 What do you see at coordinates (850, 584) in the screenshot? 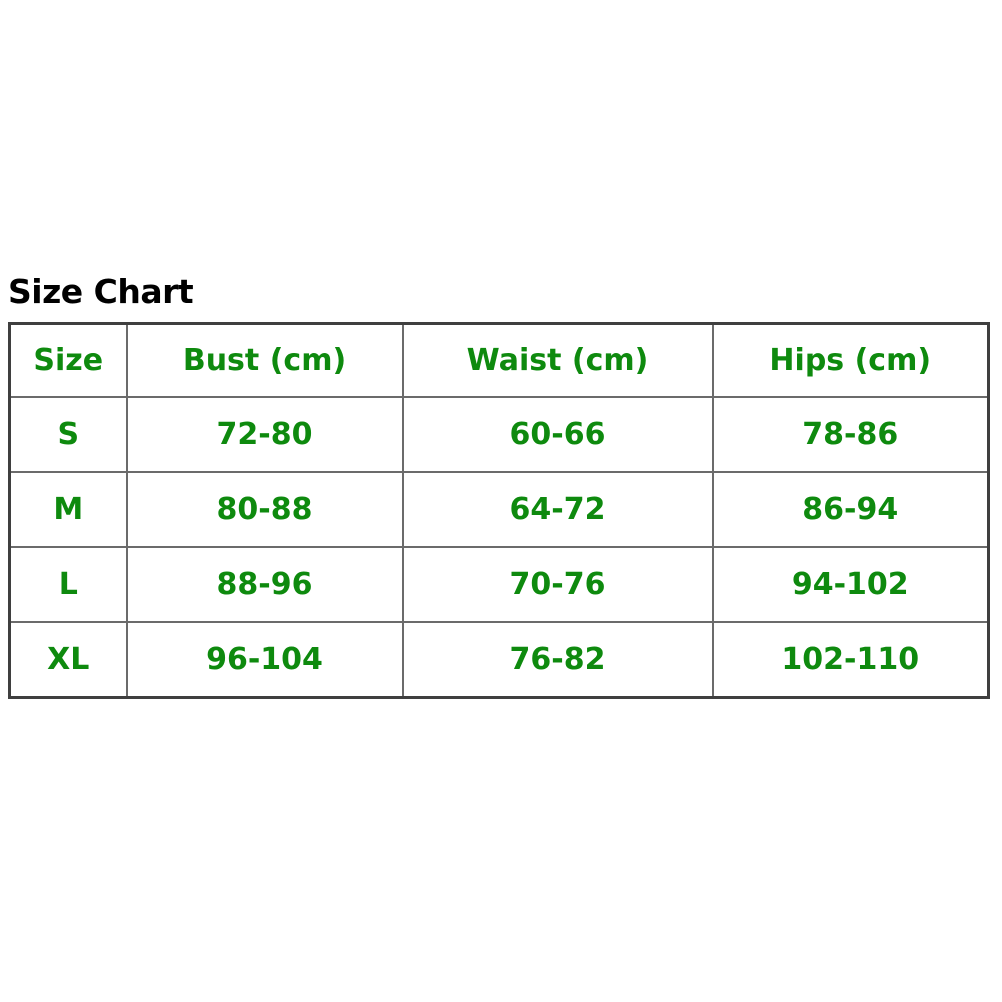
I see `measurement-cell: 94-102` at bounding box center [850, 584].